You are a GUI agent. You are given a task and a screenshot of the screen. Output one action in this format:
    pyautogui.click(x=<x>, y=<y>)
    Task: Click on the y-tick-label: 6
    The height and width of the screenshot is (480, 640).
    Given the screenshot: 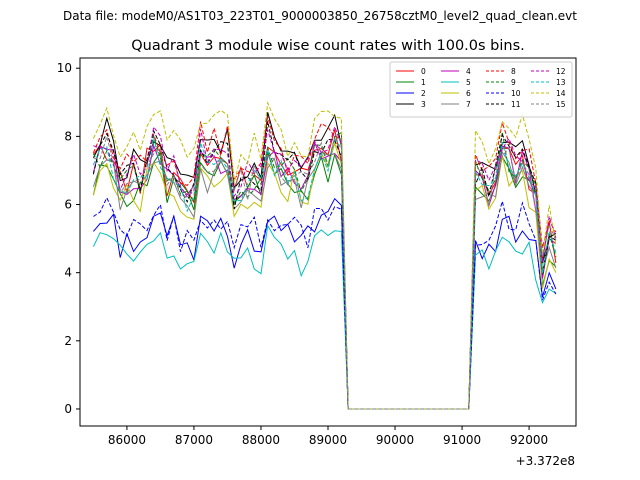 What is the action you would take?
    pyautogui.click(x=68, y=205)
    